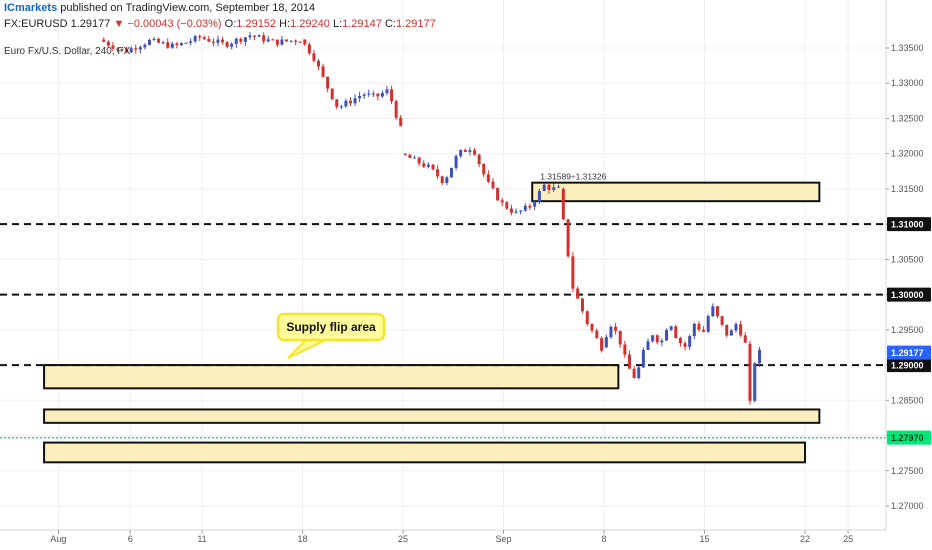 The height and width of the screenshot is (550, 932). What do you see at coordinates (337, 24) in the screenshot?
I see `low-label: L:` at bounding box center [337, 24].